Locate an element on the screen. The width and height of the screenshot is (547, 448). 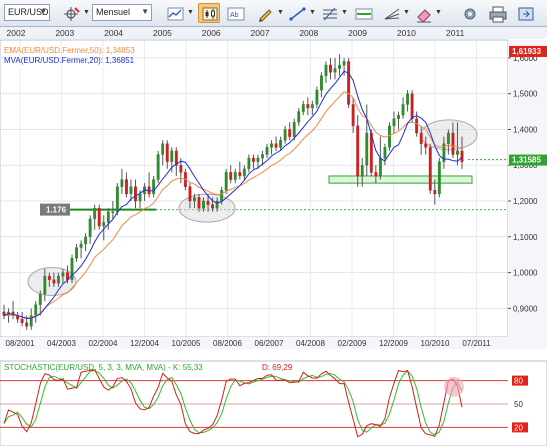
stochastic-tick-label: 80 is located at coordinates (518, 381).